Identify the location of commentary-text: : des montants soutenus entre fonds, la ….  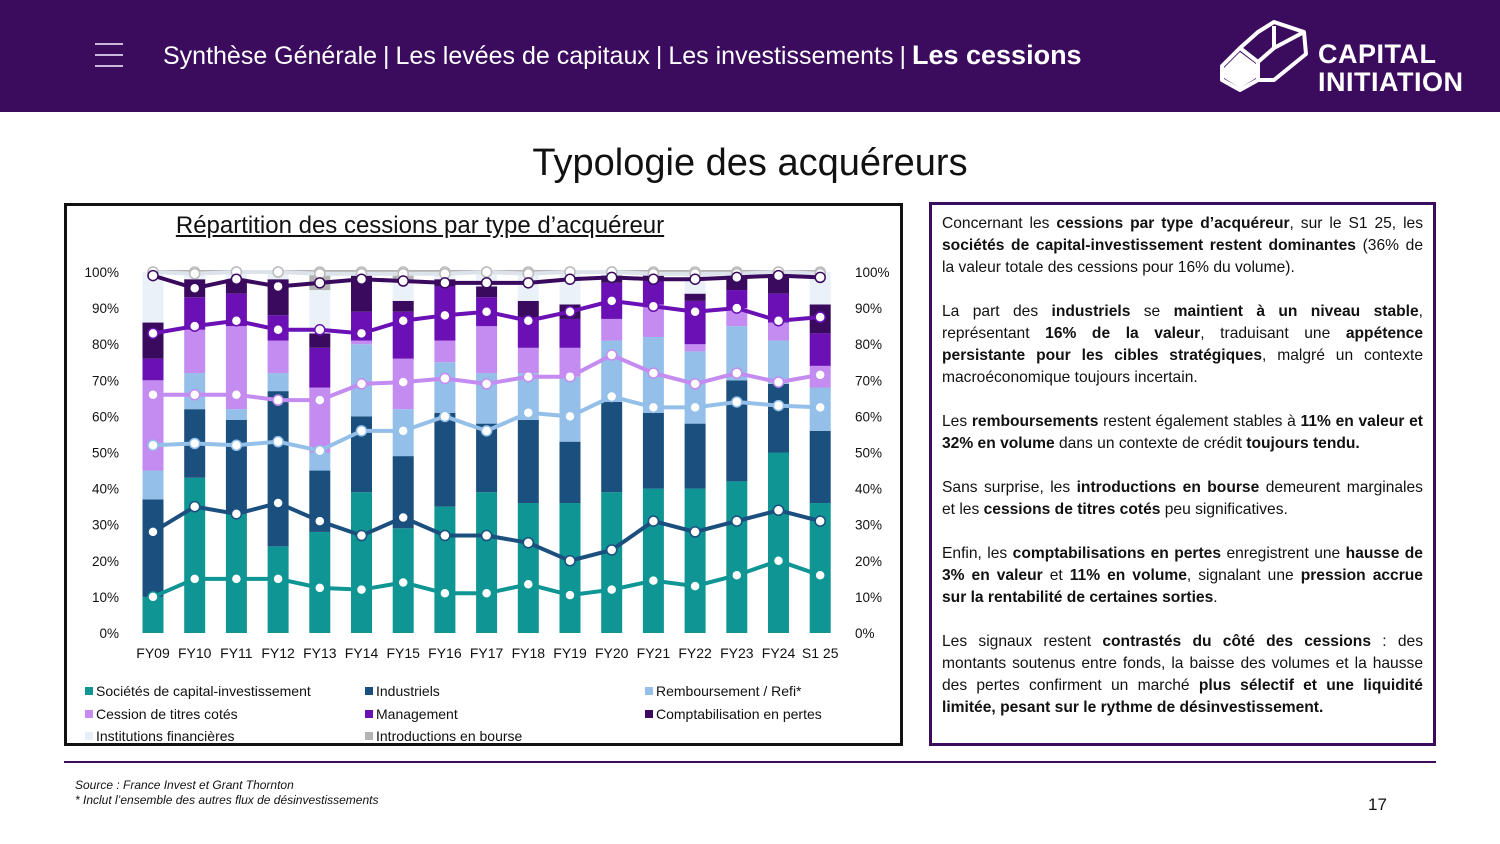
(1183, 663).